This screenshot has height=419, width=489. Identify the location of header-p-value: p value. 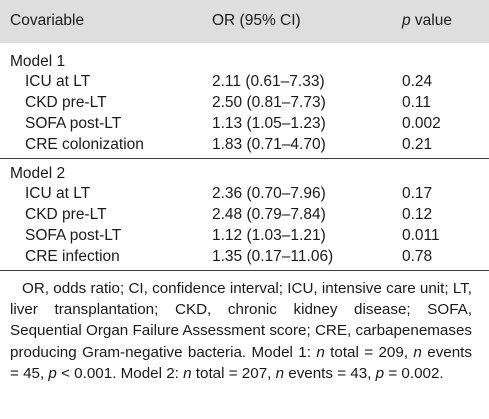
(427, 21).